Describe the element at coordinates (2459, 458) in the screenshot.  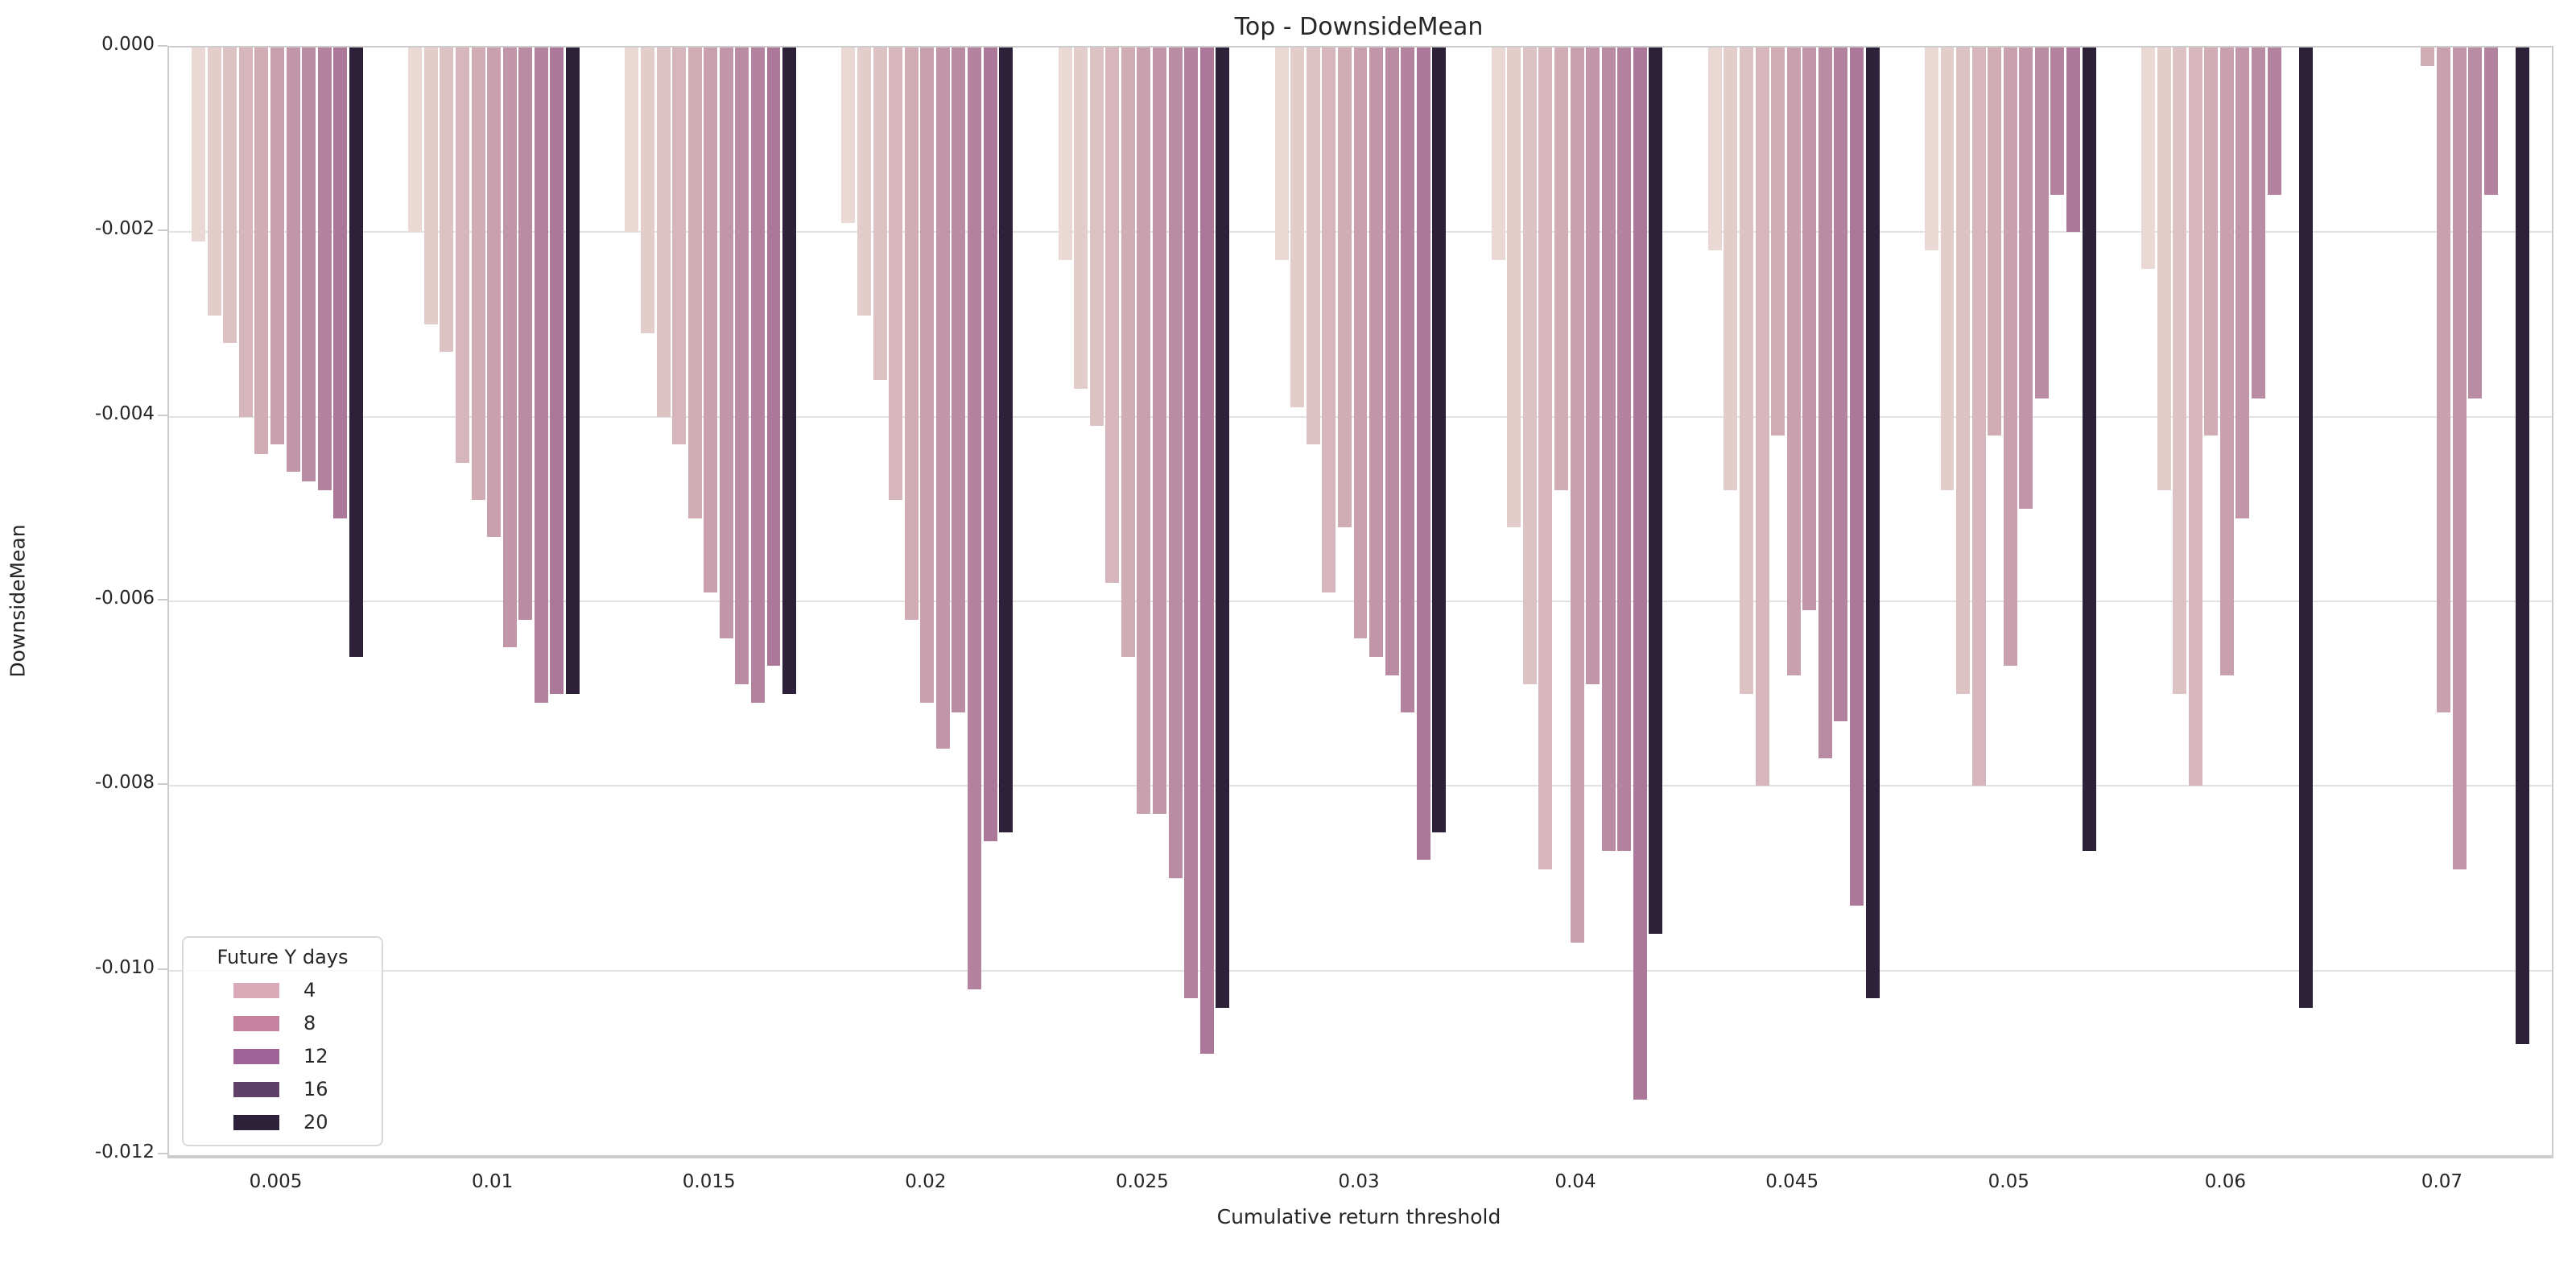
I see `bar-group0.07-series7` at that location.